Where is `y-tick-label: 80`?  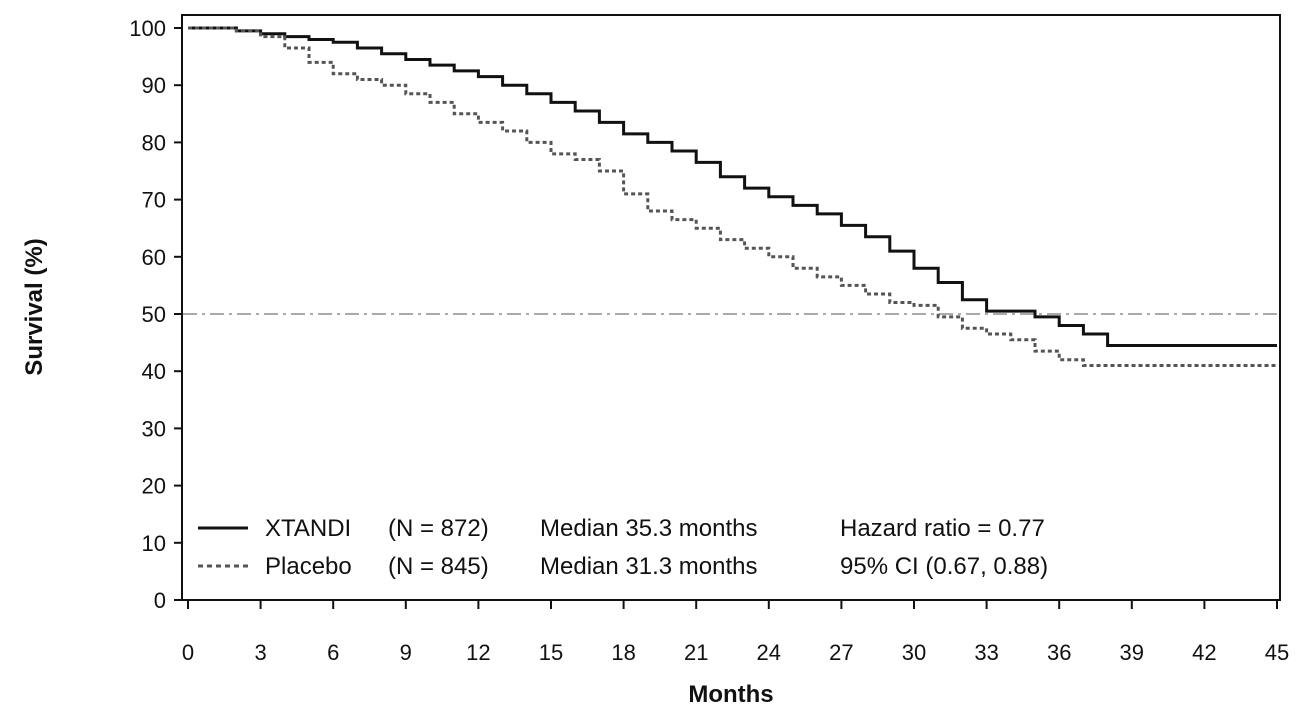
y-tick-label: 80 is located at coordinates (154, 142).